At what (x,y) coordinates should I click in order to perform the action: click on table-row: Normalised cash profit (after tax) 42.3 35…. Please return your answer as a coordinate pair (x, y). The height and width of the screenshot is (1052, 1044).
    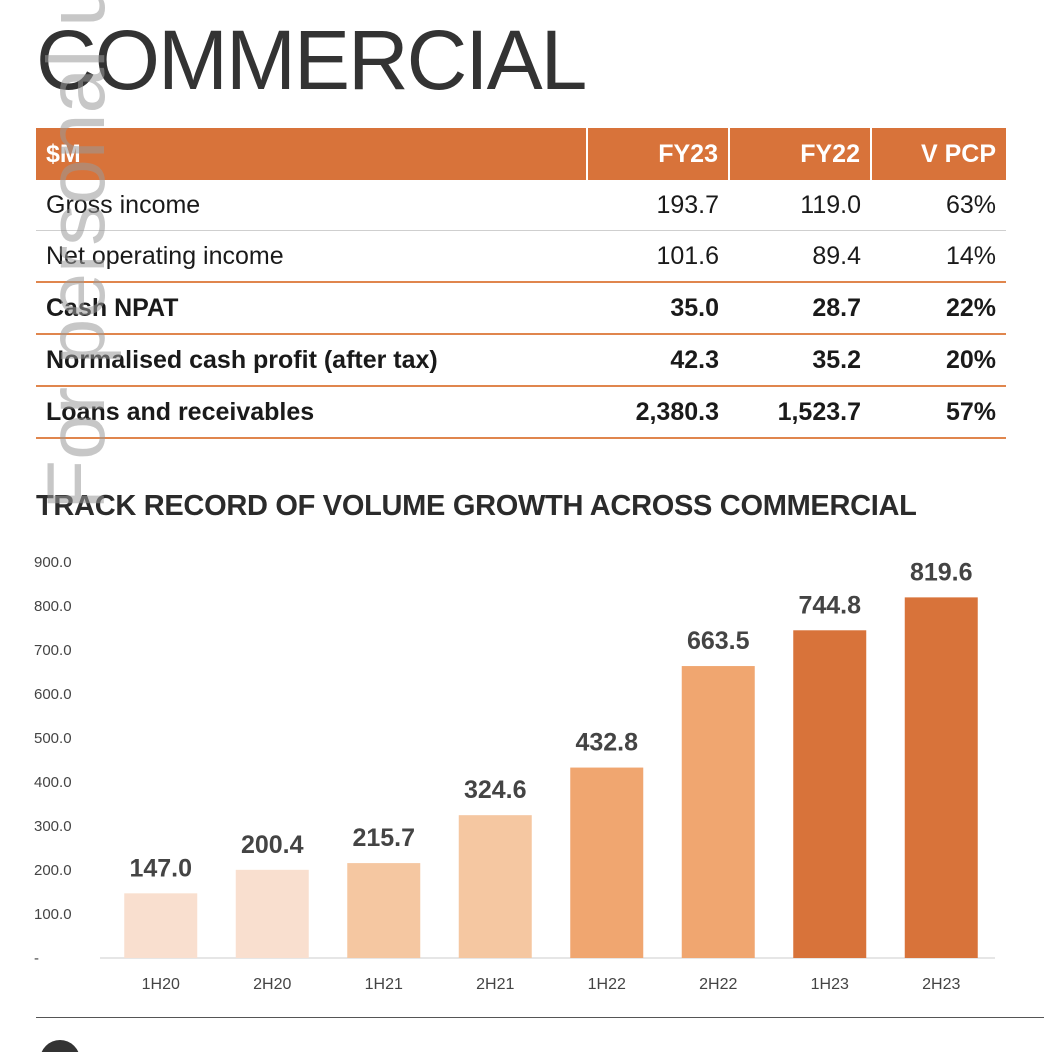
    Looking at the image, I should click on (521, 360).